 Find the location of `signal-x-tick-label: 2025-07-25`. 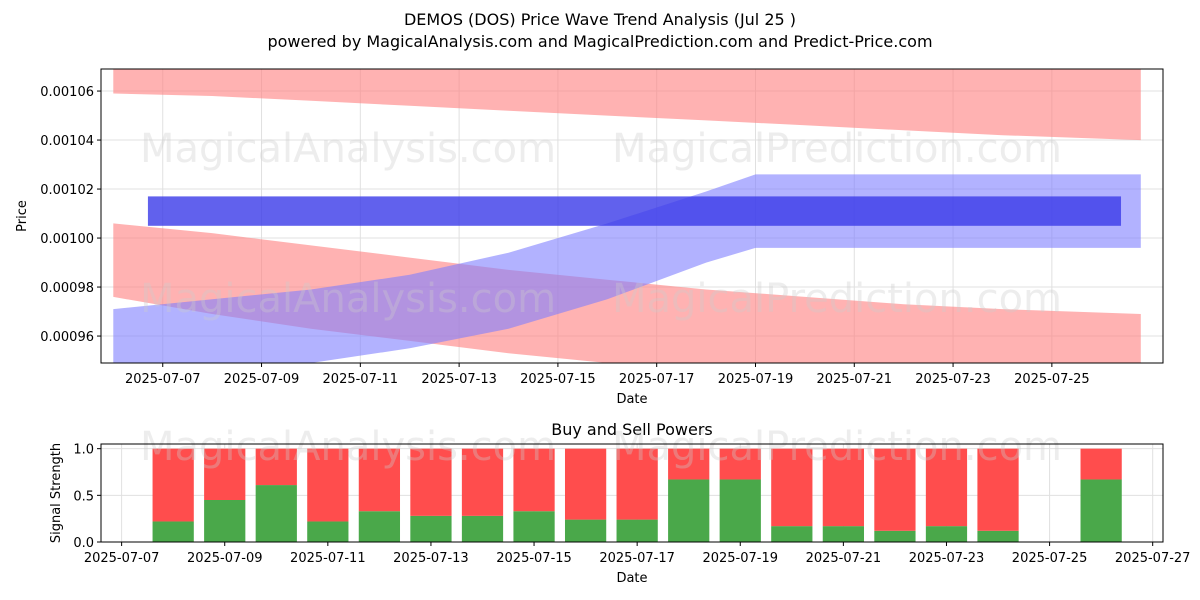

signal-x-tick-label: 2025-07-25 is located at coordinates (1050, 558).